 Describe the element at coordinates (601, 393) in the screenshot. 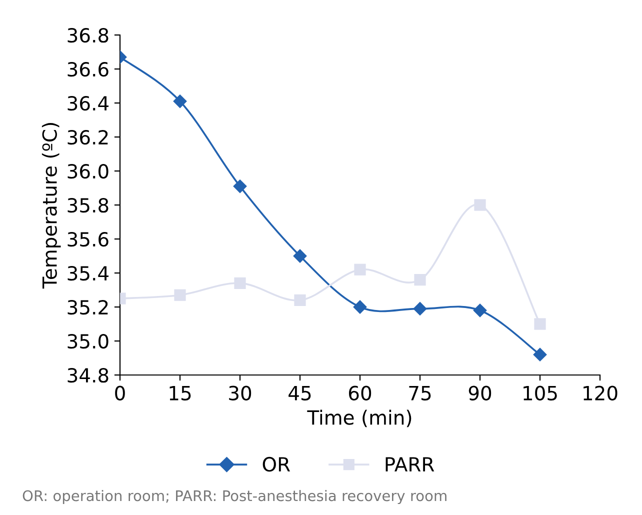

I see `x-tick-label: 120` at that location.